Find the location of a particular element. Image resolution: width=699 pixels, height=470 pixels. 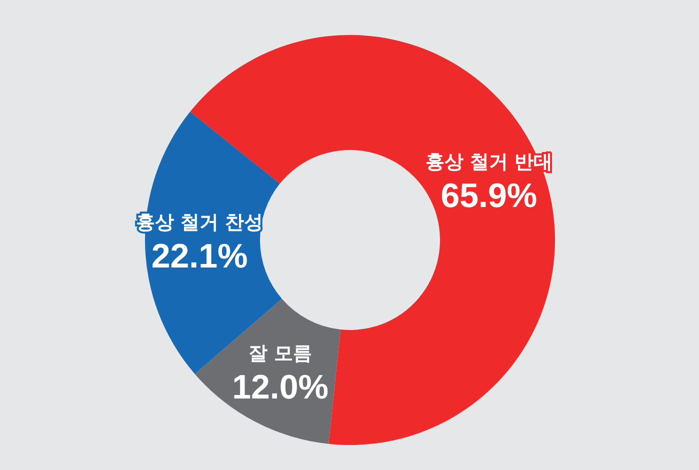

data-label: 12.0% is located at coordinates (280, 387).